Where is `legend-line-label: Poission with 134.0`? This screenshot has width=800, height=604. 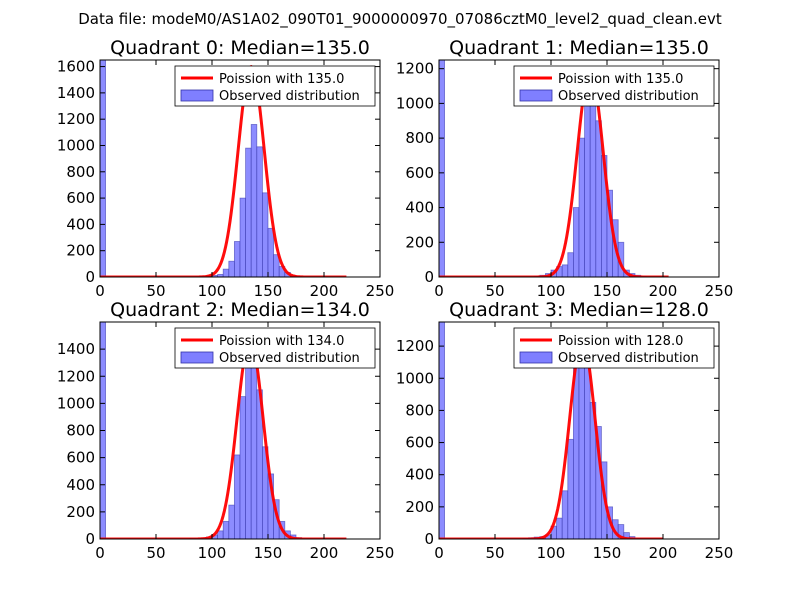 legend-line-label: Poission with 134.0 is located at coordinates (281, 341).